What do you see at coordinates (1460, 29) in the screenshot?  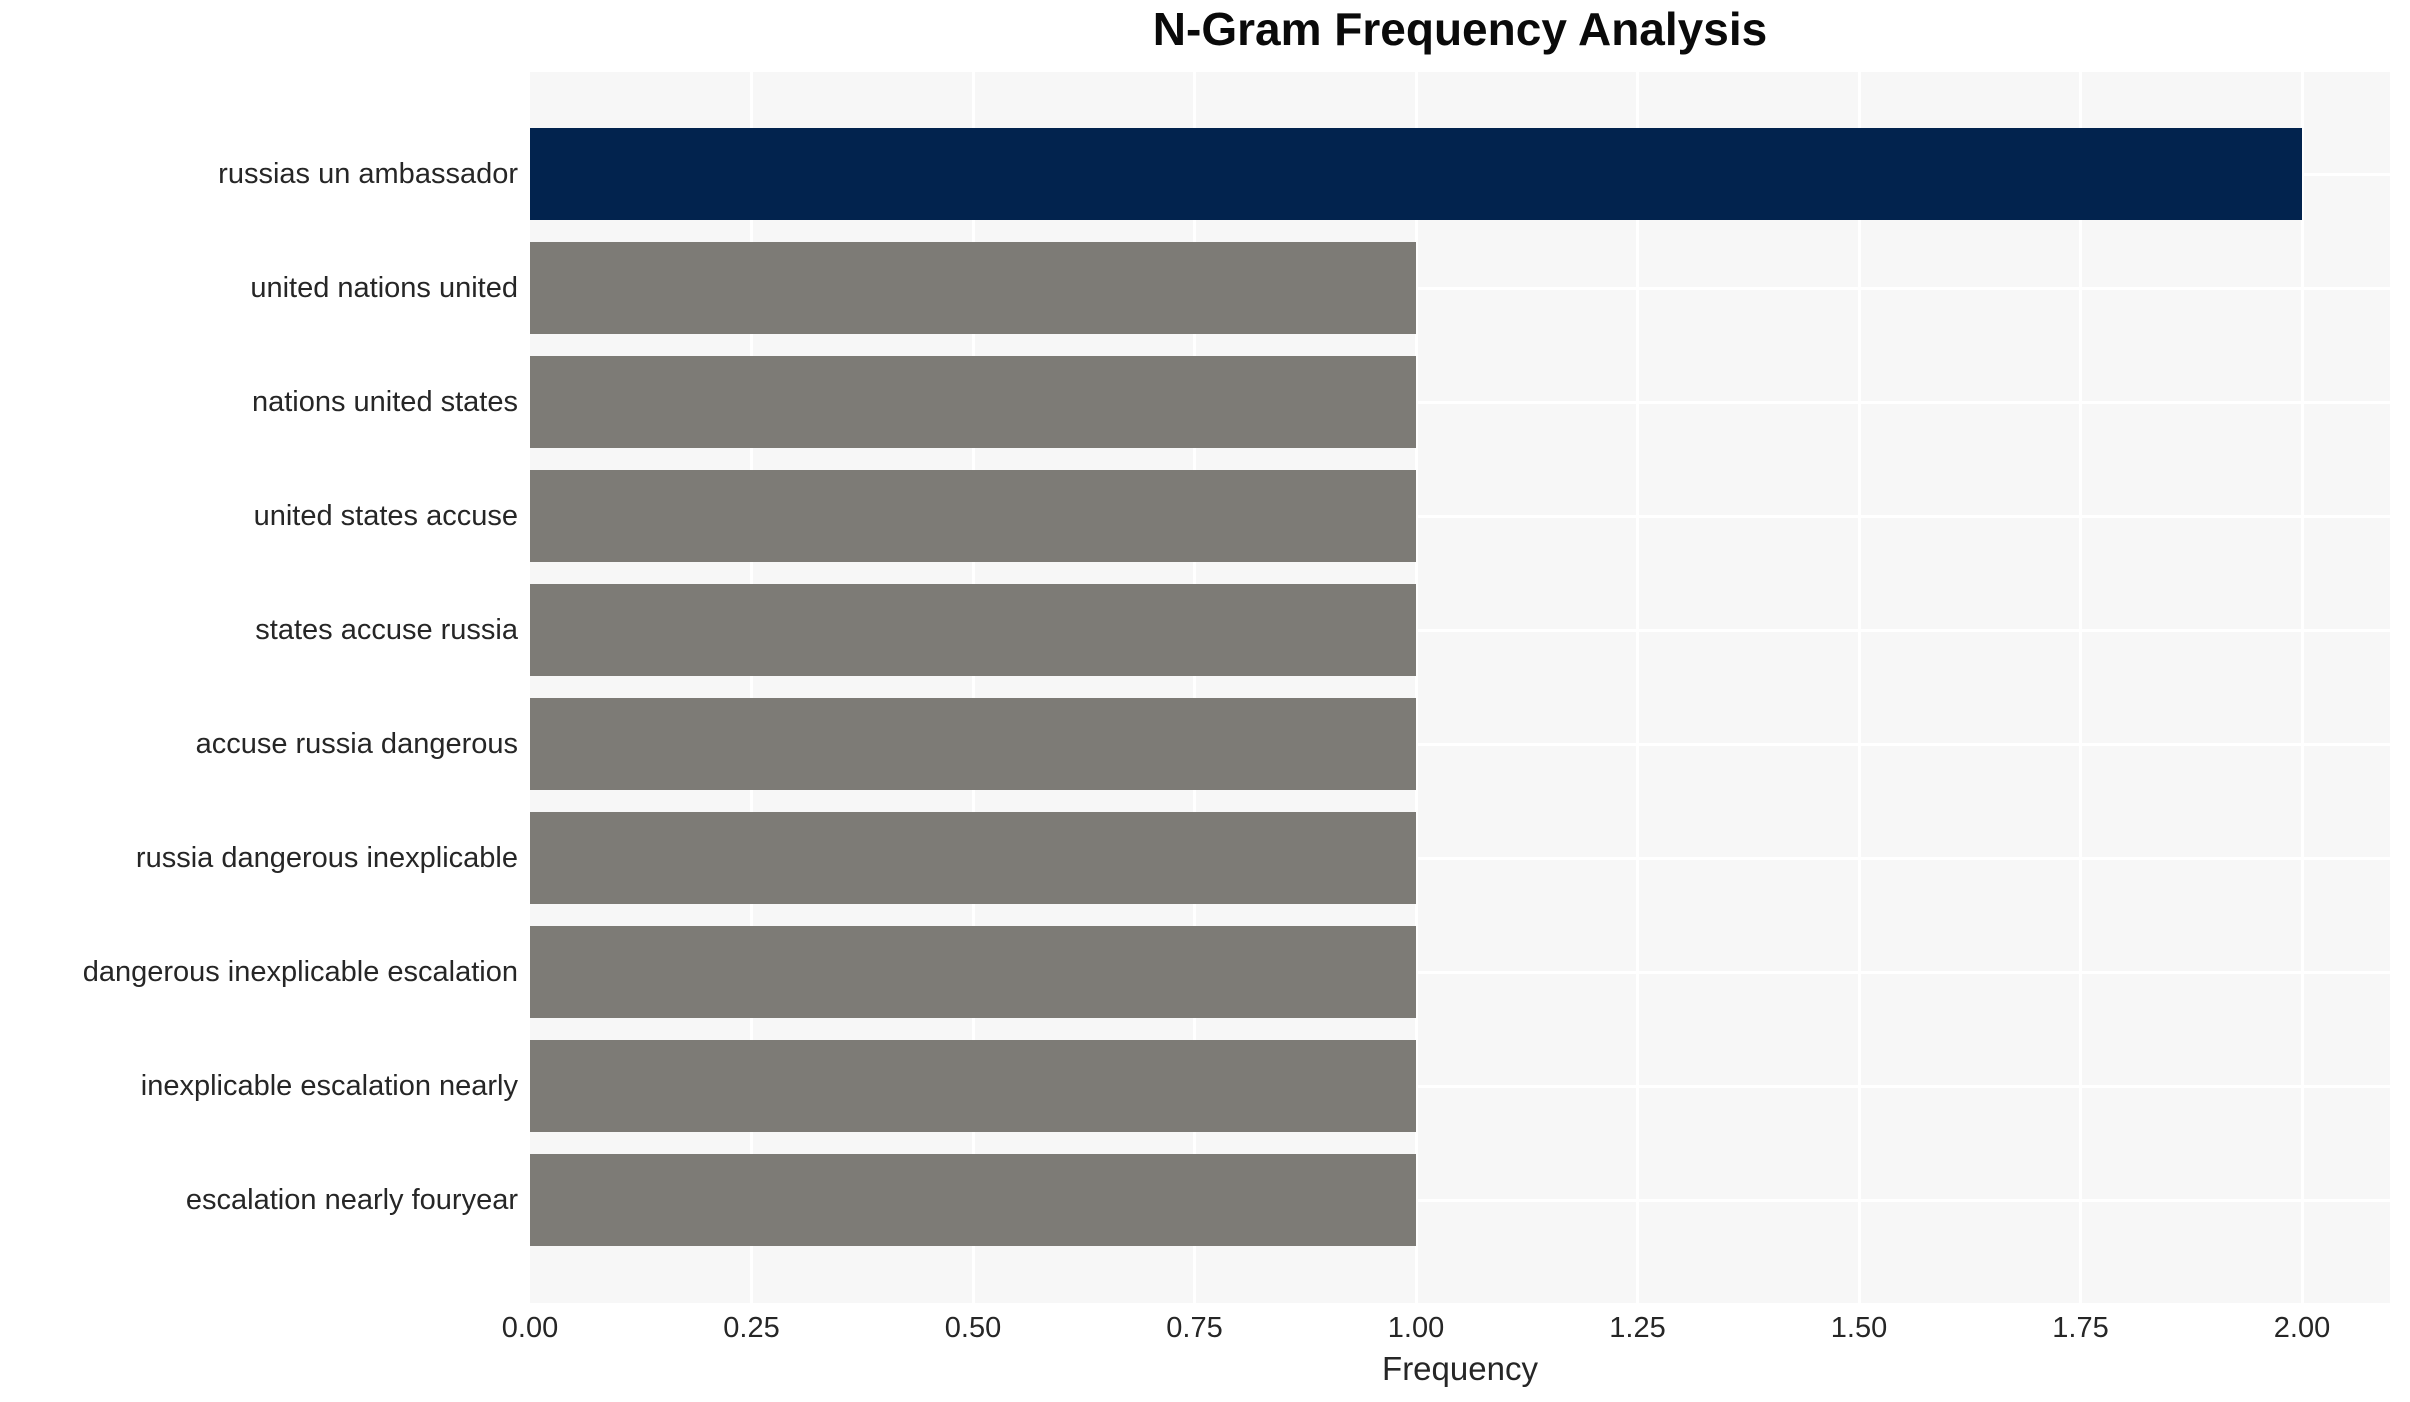 I see `chart-title: N-Gram Frequency Analysis` at bounding box center [1460, 29].